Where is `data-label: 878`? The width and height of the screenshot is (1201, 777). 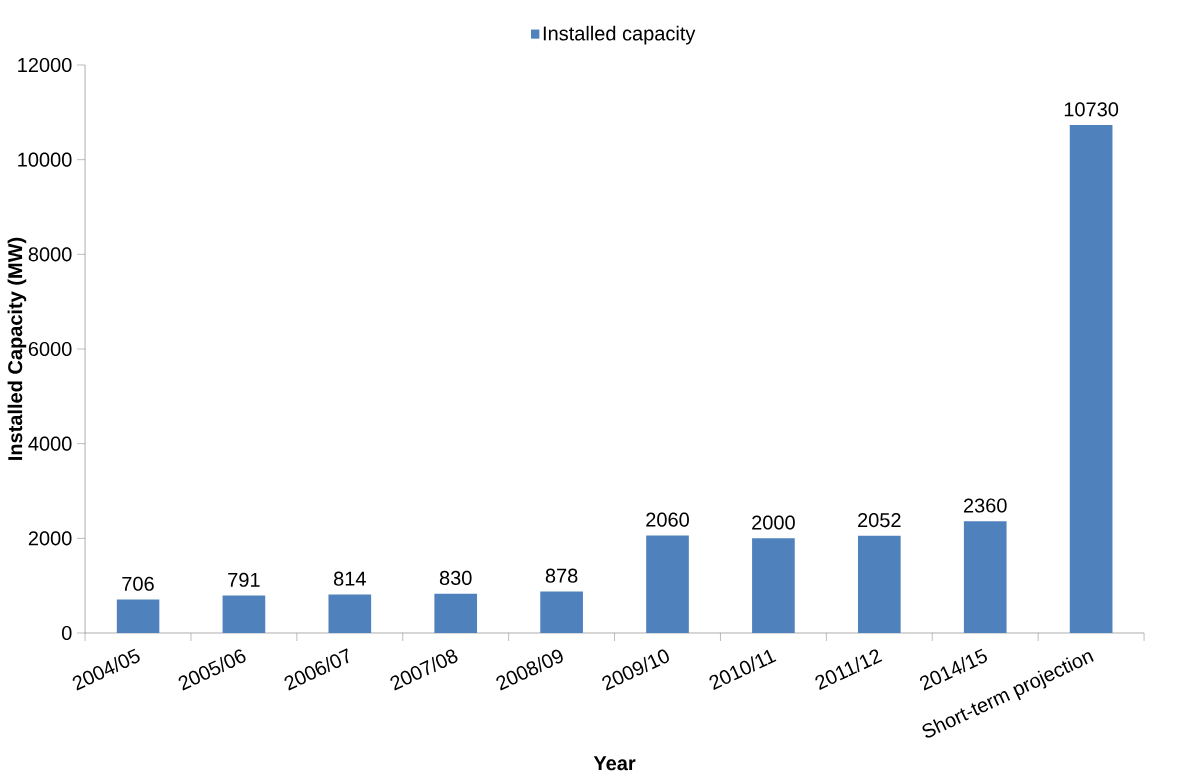 data-label: 878 is located at coordinates (561, 575).